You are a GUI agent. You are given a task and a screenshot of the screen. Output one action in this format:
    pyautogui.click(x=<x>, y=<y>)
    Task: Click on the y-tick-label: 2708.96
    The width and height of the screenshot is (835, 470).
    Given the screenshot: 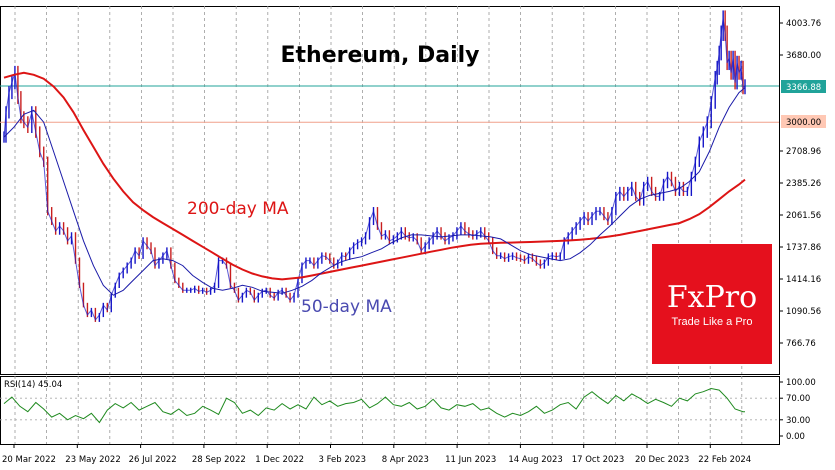 What is the action you would take?
    pyautogui.click(x=803, y=152)
    